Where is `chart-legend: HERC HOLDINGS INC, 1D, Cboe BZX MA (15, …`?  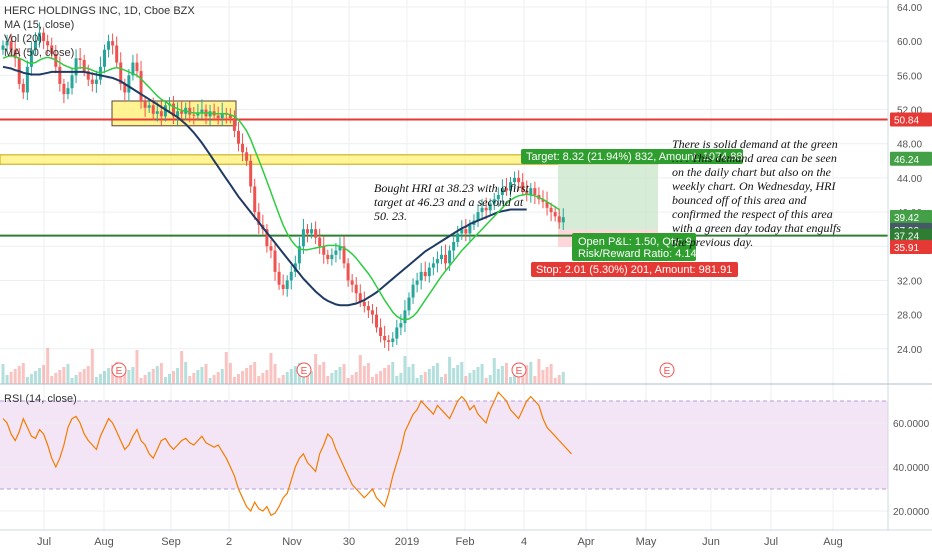 chart-legend: HERC HOLDINGS INC, 1D, Cboe BZX MA (15, … is located at coordinates (99, 32).